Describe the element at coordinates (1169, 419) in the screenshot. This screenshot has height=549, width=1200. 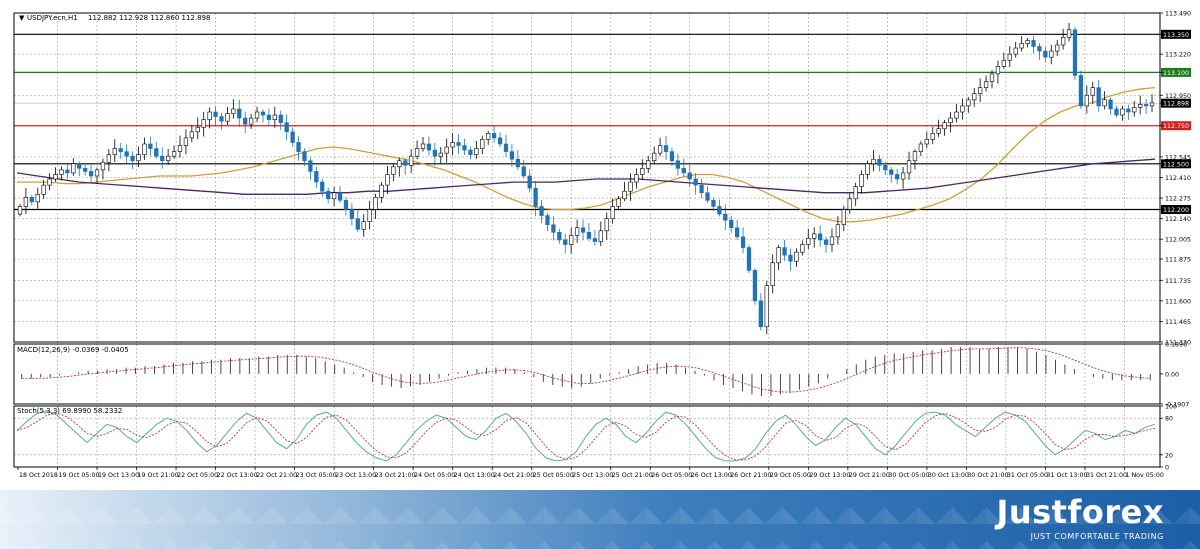
I see `stoch-tick-label: 80` at that location.